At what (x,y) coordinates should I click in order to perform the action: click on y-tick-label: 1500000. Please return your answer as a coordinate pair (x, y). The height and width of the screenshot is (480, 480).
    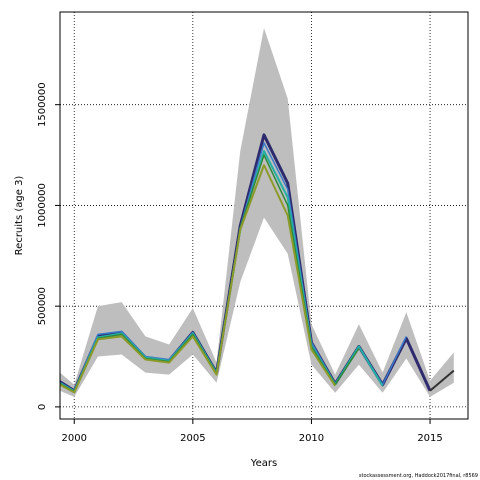
    Looking at the image, I should click on (42, 104).